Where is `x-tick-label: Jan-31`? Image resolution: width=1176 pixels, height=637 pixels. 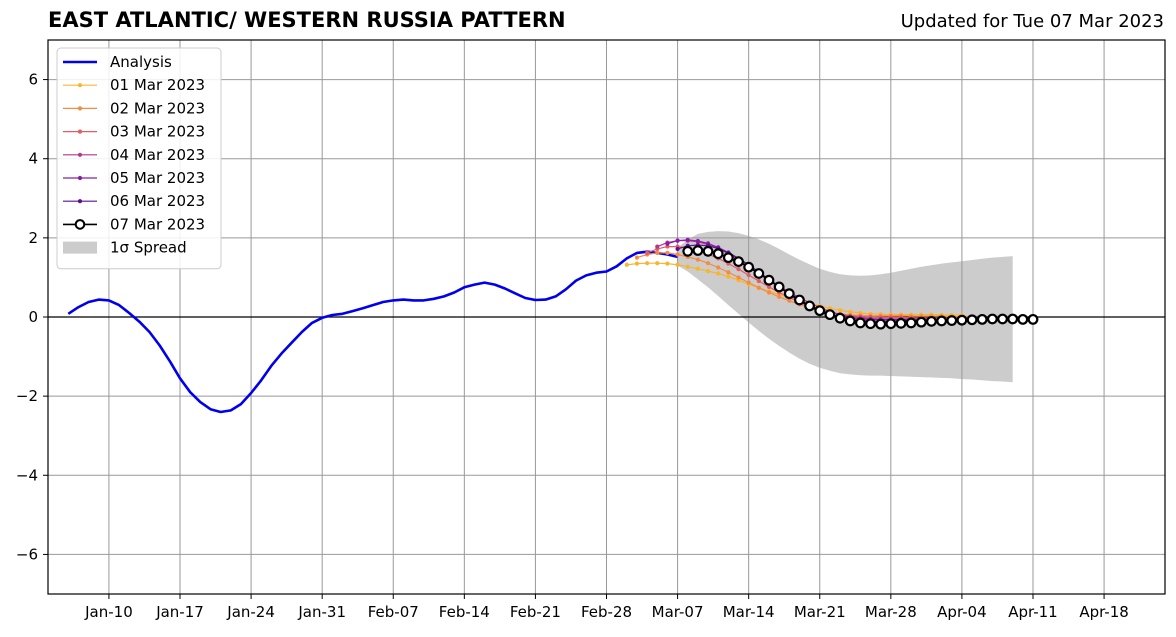 x-tick-label: Jan-31 is located at coordinates (321, 612).